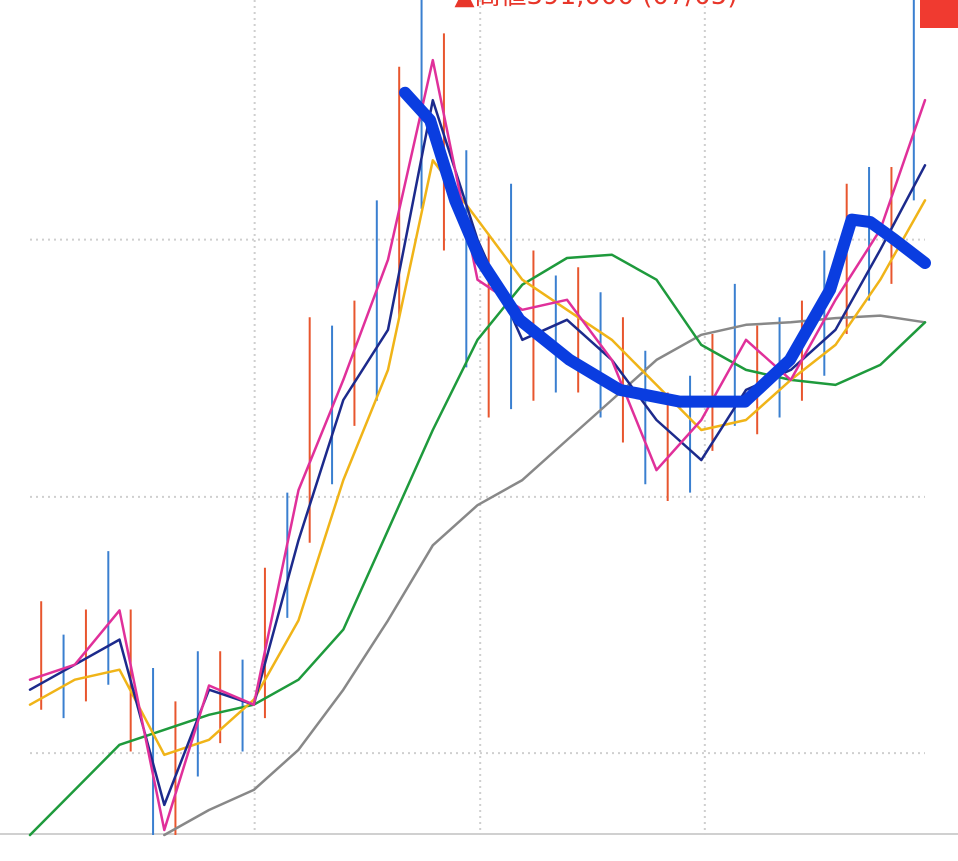  I want to click on price-tag, so click(939, 14).